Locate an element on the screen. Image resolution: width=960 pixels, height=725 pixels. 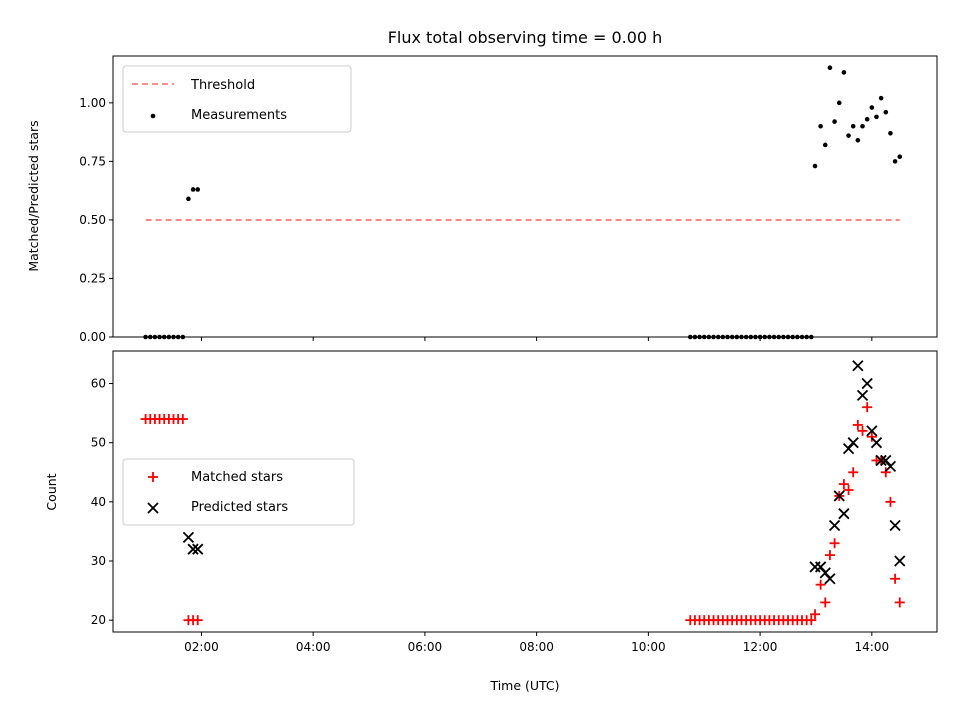
legend-measurements-label: Measurements is located at coordinates (239, 115).